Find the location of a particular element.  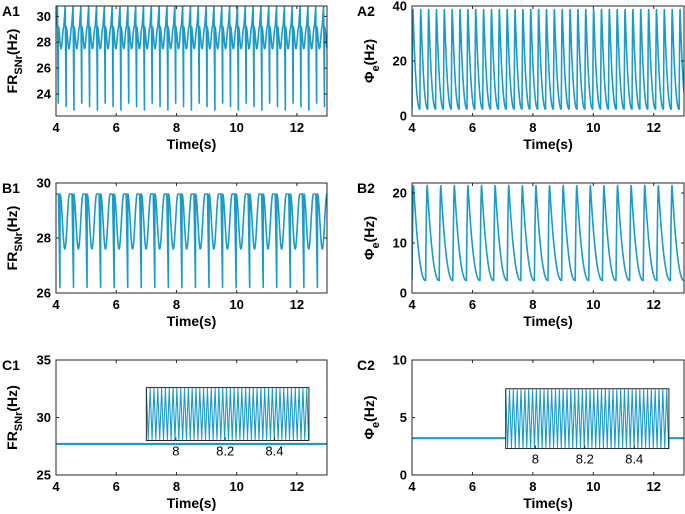

panel-label: C1 is located at coordinates (11, 365).